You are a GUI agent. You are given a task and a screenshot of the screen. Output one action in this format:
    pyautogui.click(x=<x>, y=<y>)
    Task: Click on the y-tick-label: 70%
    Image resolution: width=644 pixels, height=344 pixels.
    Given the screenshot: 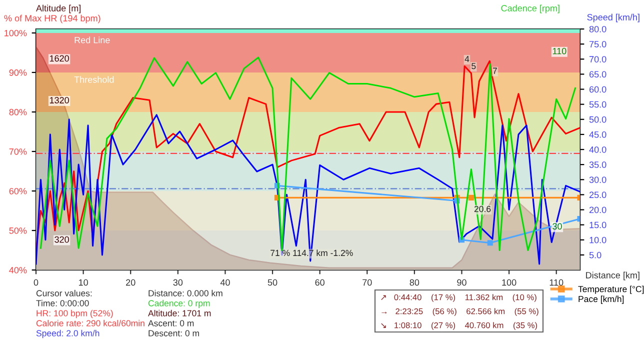 What is the action you would take?
    pyautogui.click(x=18, y=151)
    